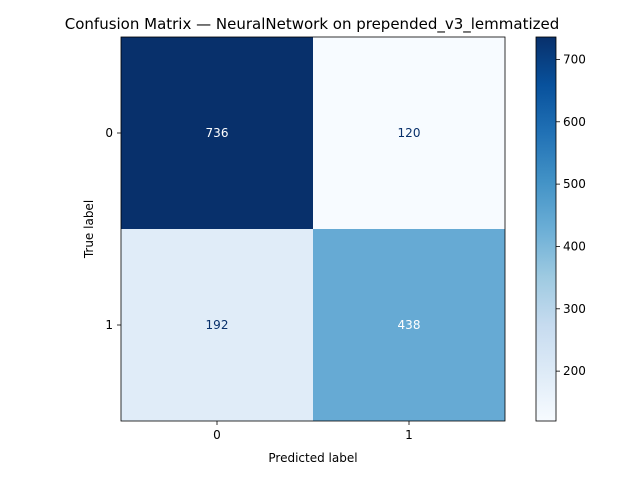  What do you see at coordinates (574, 122) in the screenshot?
I see `colorbar-tick-label: 600` at bounding box center [574, 122].